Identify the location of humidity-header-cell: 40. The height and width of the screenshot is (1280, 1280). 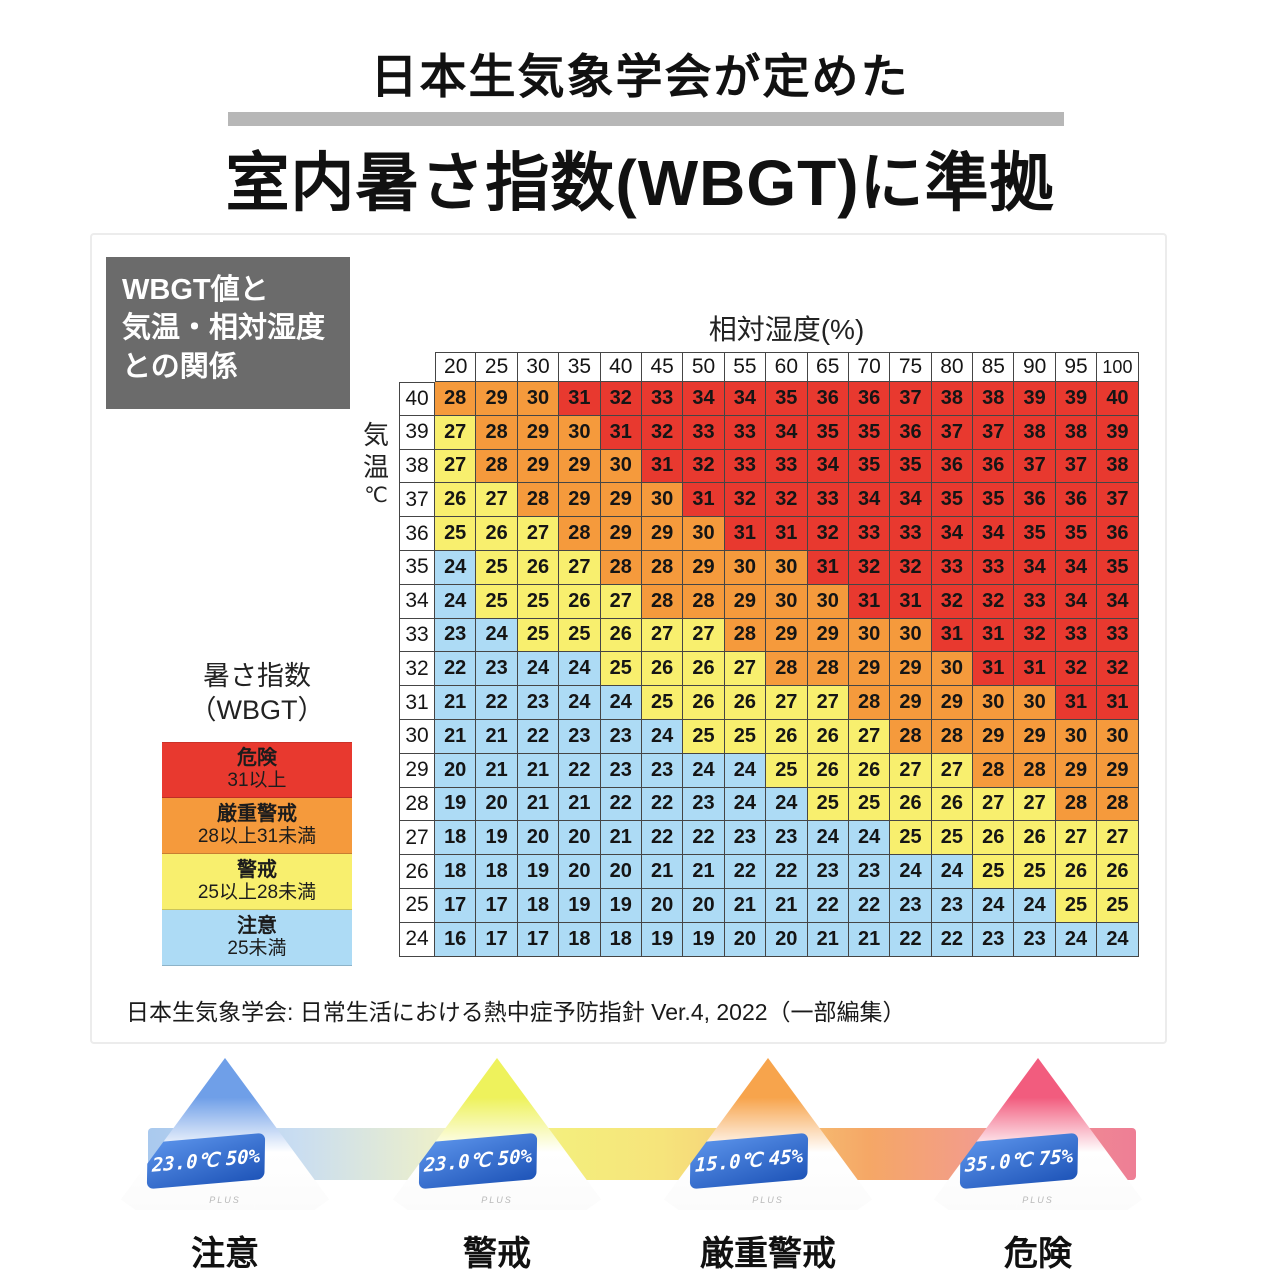
(621, 367).